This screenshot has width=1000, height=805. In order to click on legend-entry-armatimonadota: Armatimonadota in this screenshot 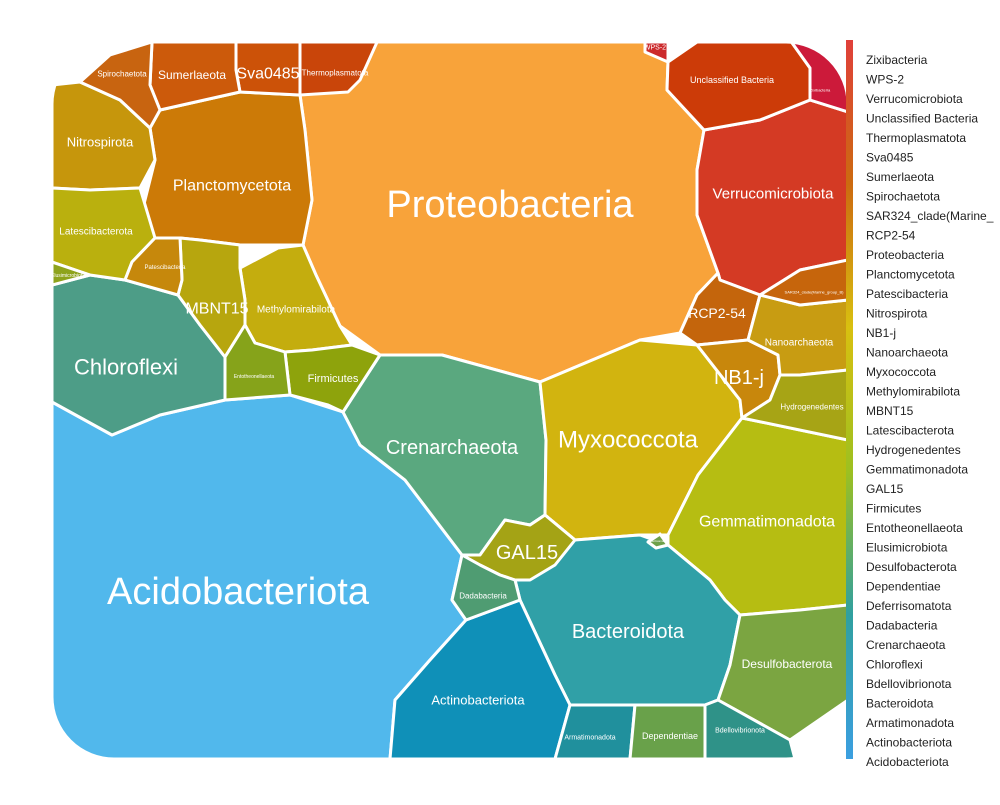, I will do `click(910, 723)`.